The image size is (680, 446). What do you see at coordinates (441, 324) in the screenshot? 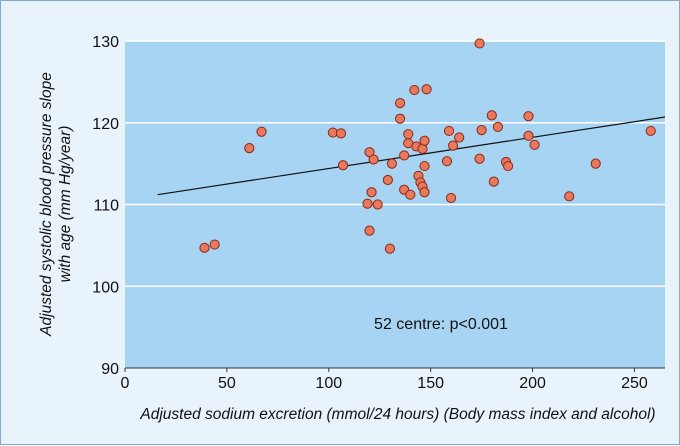
I see `p-value-annotation: 52 centre: p<0.001` at bounding box center [441, 324].